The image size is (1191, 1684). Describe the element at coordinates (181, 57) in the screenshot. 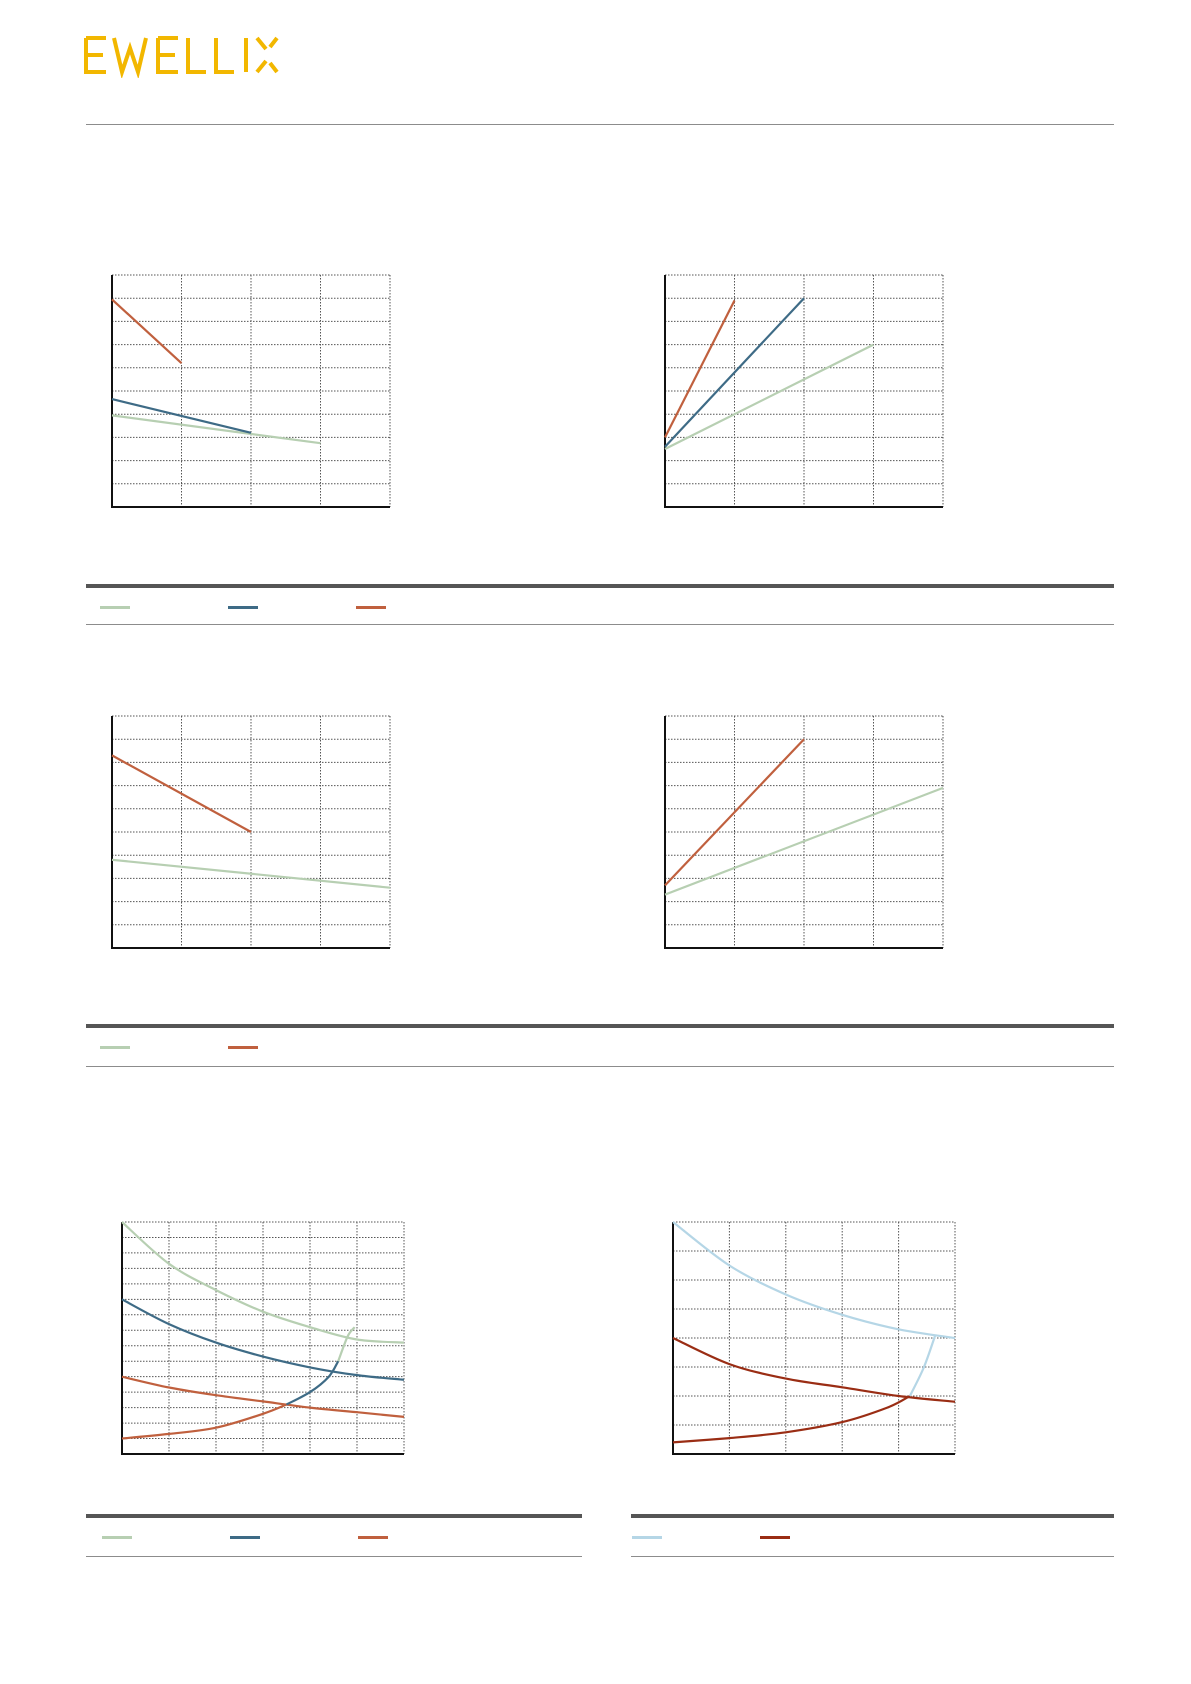

I see `ewellix-logo` at that location.